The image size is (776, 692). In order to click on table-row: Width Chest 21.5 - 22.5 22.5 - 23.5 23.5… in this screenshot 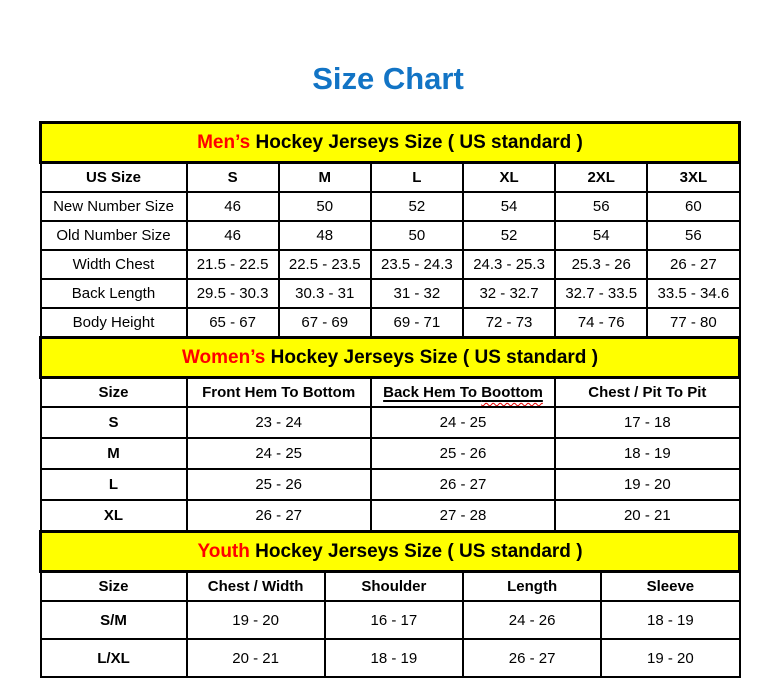, I will do `click(390, 265)`.